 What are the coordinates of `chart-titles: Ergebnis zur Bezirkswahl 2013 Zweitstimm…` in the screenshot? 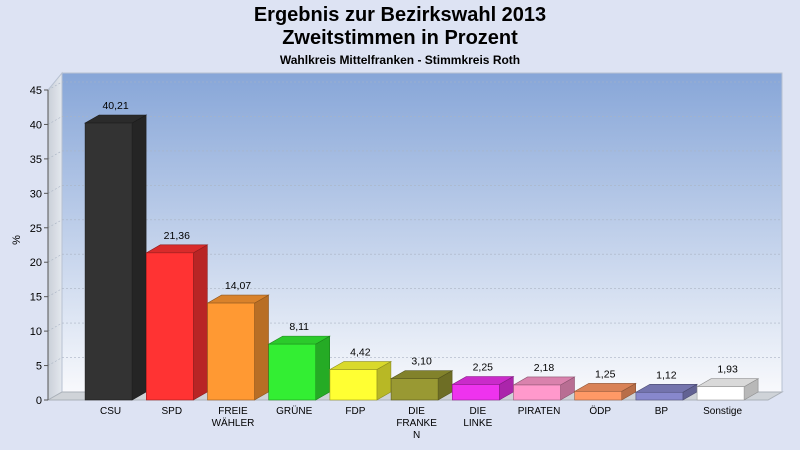 It's located at (400, 35).